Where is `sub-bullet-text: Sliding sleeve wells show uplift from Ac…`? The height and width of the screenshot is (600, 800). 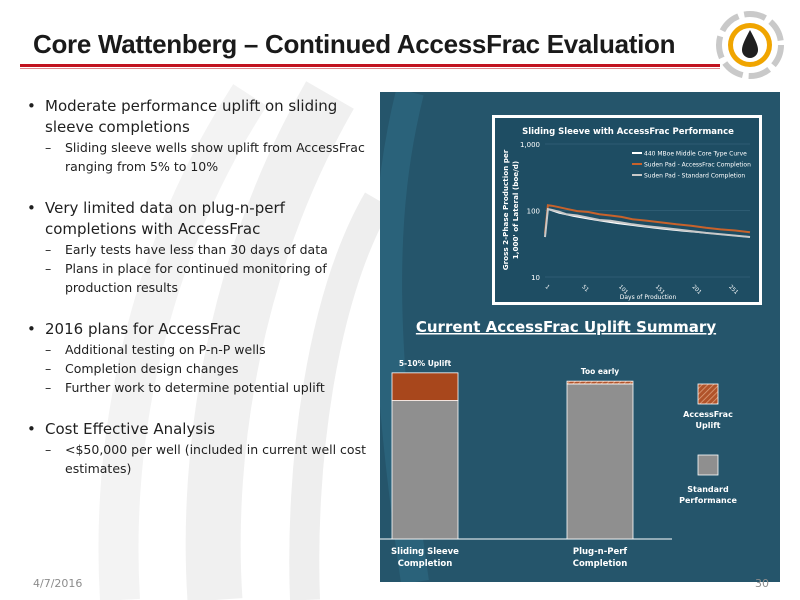
sub-bullet-text: Sliding sleeve wells show uplift from Ac… is located at coordinates (215, 157).